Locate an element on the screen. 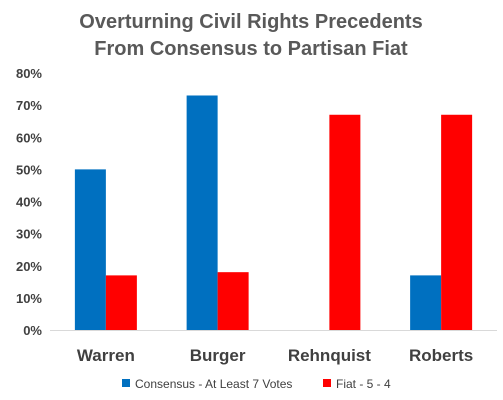 This screenshot has width=503, height=400. x-category-label: Burger is located at coordinates (218, 355).